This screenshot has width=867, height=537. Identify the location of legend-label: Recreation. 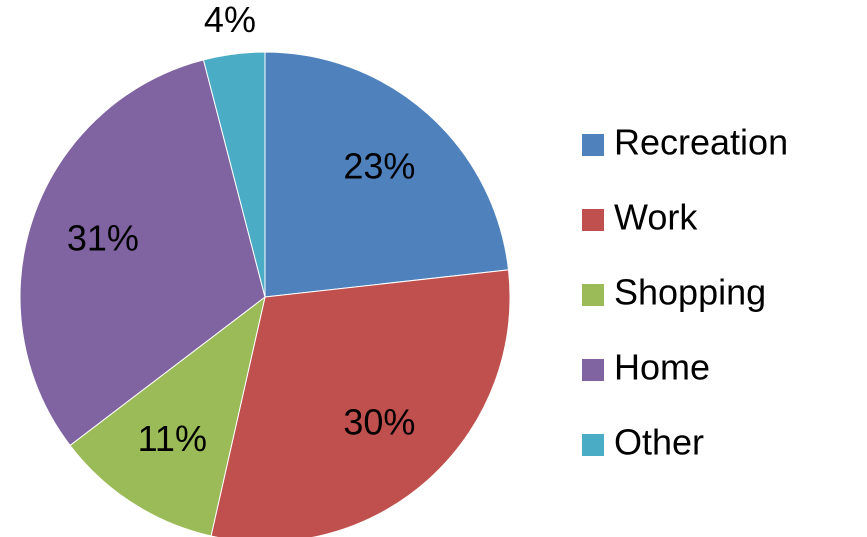
(701, 142).